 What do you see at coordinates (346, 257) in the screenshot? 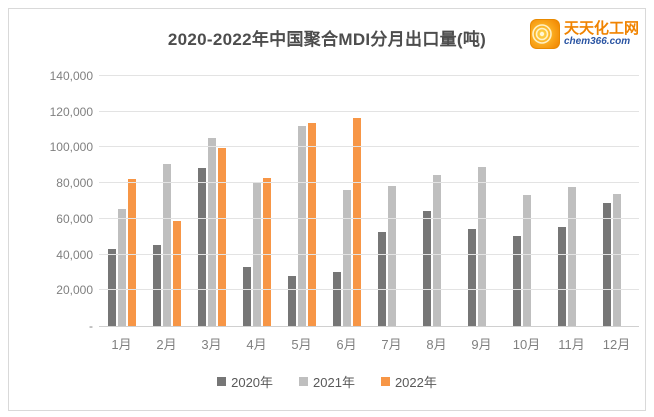
I see `bar-2021年-6月` at bounding box center [346, 257].